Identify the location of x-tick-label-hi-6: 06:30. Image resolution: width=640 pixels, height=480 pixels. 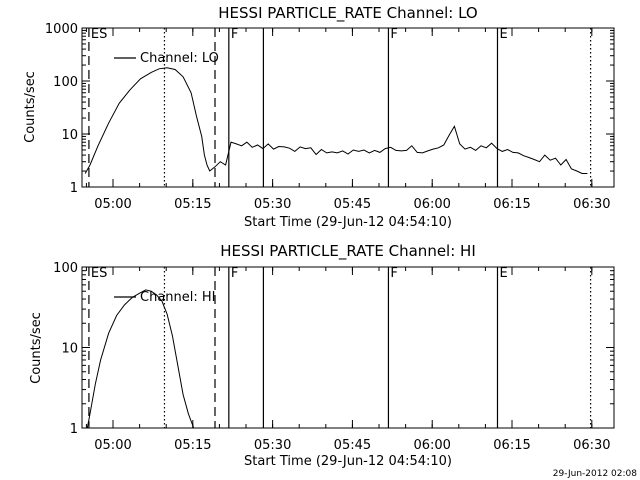
(591, 445).